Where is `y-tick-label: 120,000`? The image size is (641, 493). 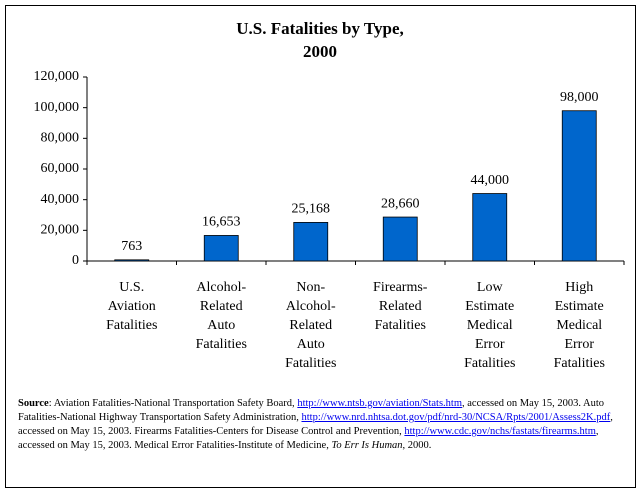
y-tick-label: 120,000 is located at coordinates (57, 76).